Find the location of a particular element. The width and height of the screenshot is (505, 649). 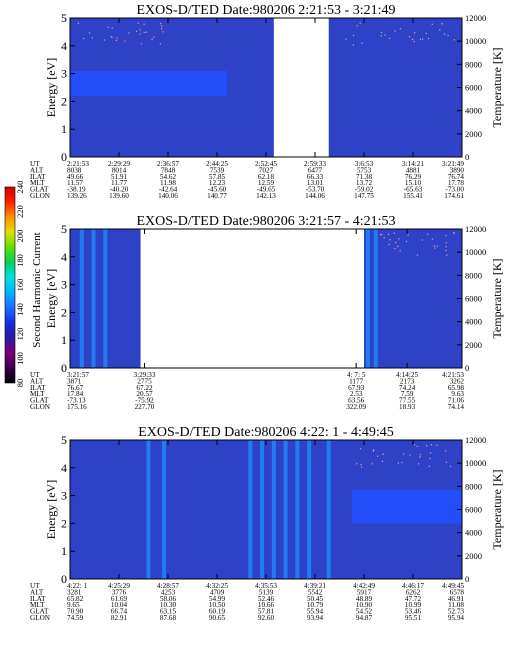

info-cell: 10.99 is located at coordinates (413, 605).